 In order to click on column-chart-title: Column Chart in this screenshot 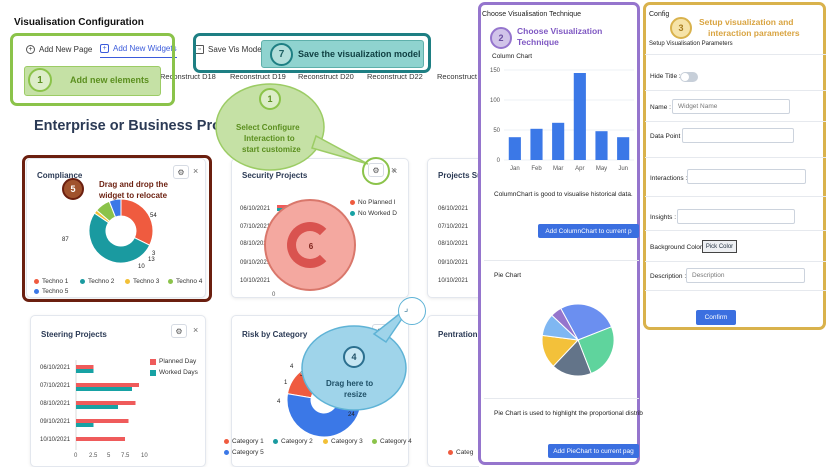, I will do `click(512, 56)`.